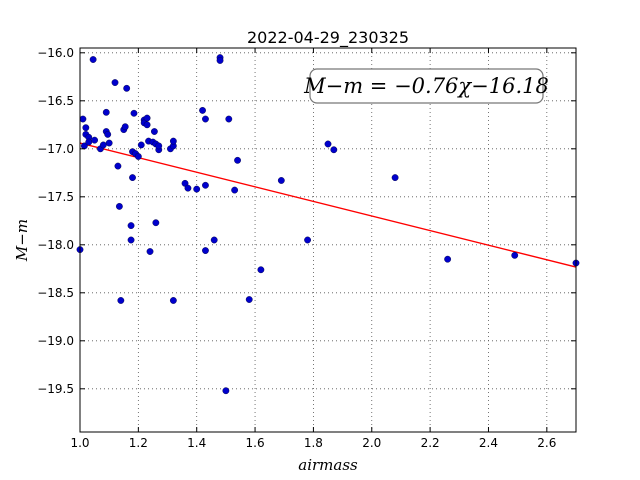 The height and width of the screenshot is (480, 640). Describe the element at coordinates (138, 443) in the screenshot. I see `x-tick-label: 1.2` at that location.